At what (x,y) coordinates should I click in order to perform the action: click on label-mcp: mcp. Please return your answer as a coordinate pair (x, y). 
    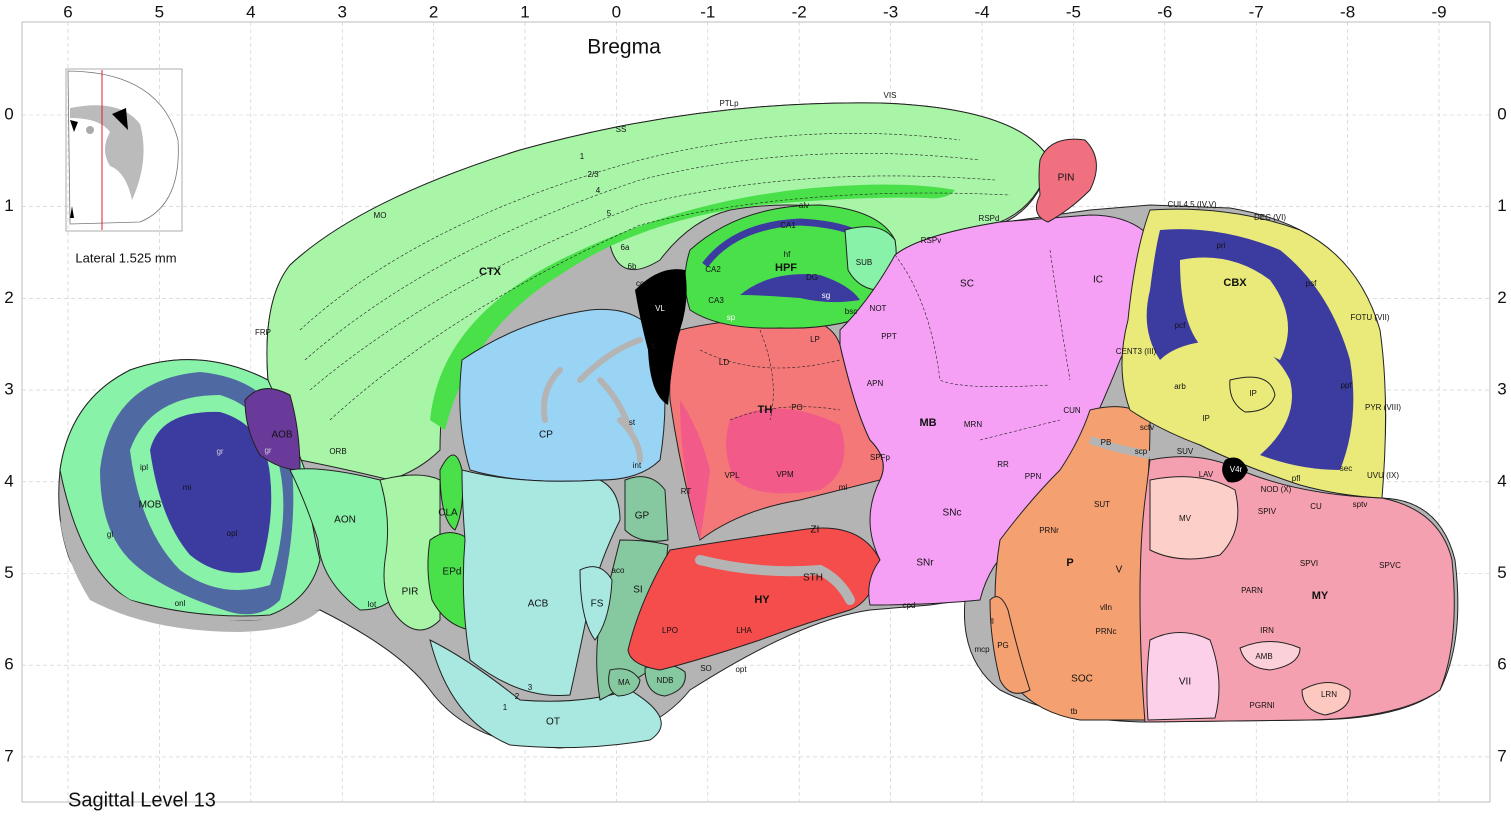
    Looking at the image, I should click on (982, 649).